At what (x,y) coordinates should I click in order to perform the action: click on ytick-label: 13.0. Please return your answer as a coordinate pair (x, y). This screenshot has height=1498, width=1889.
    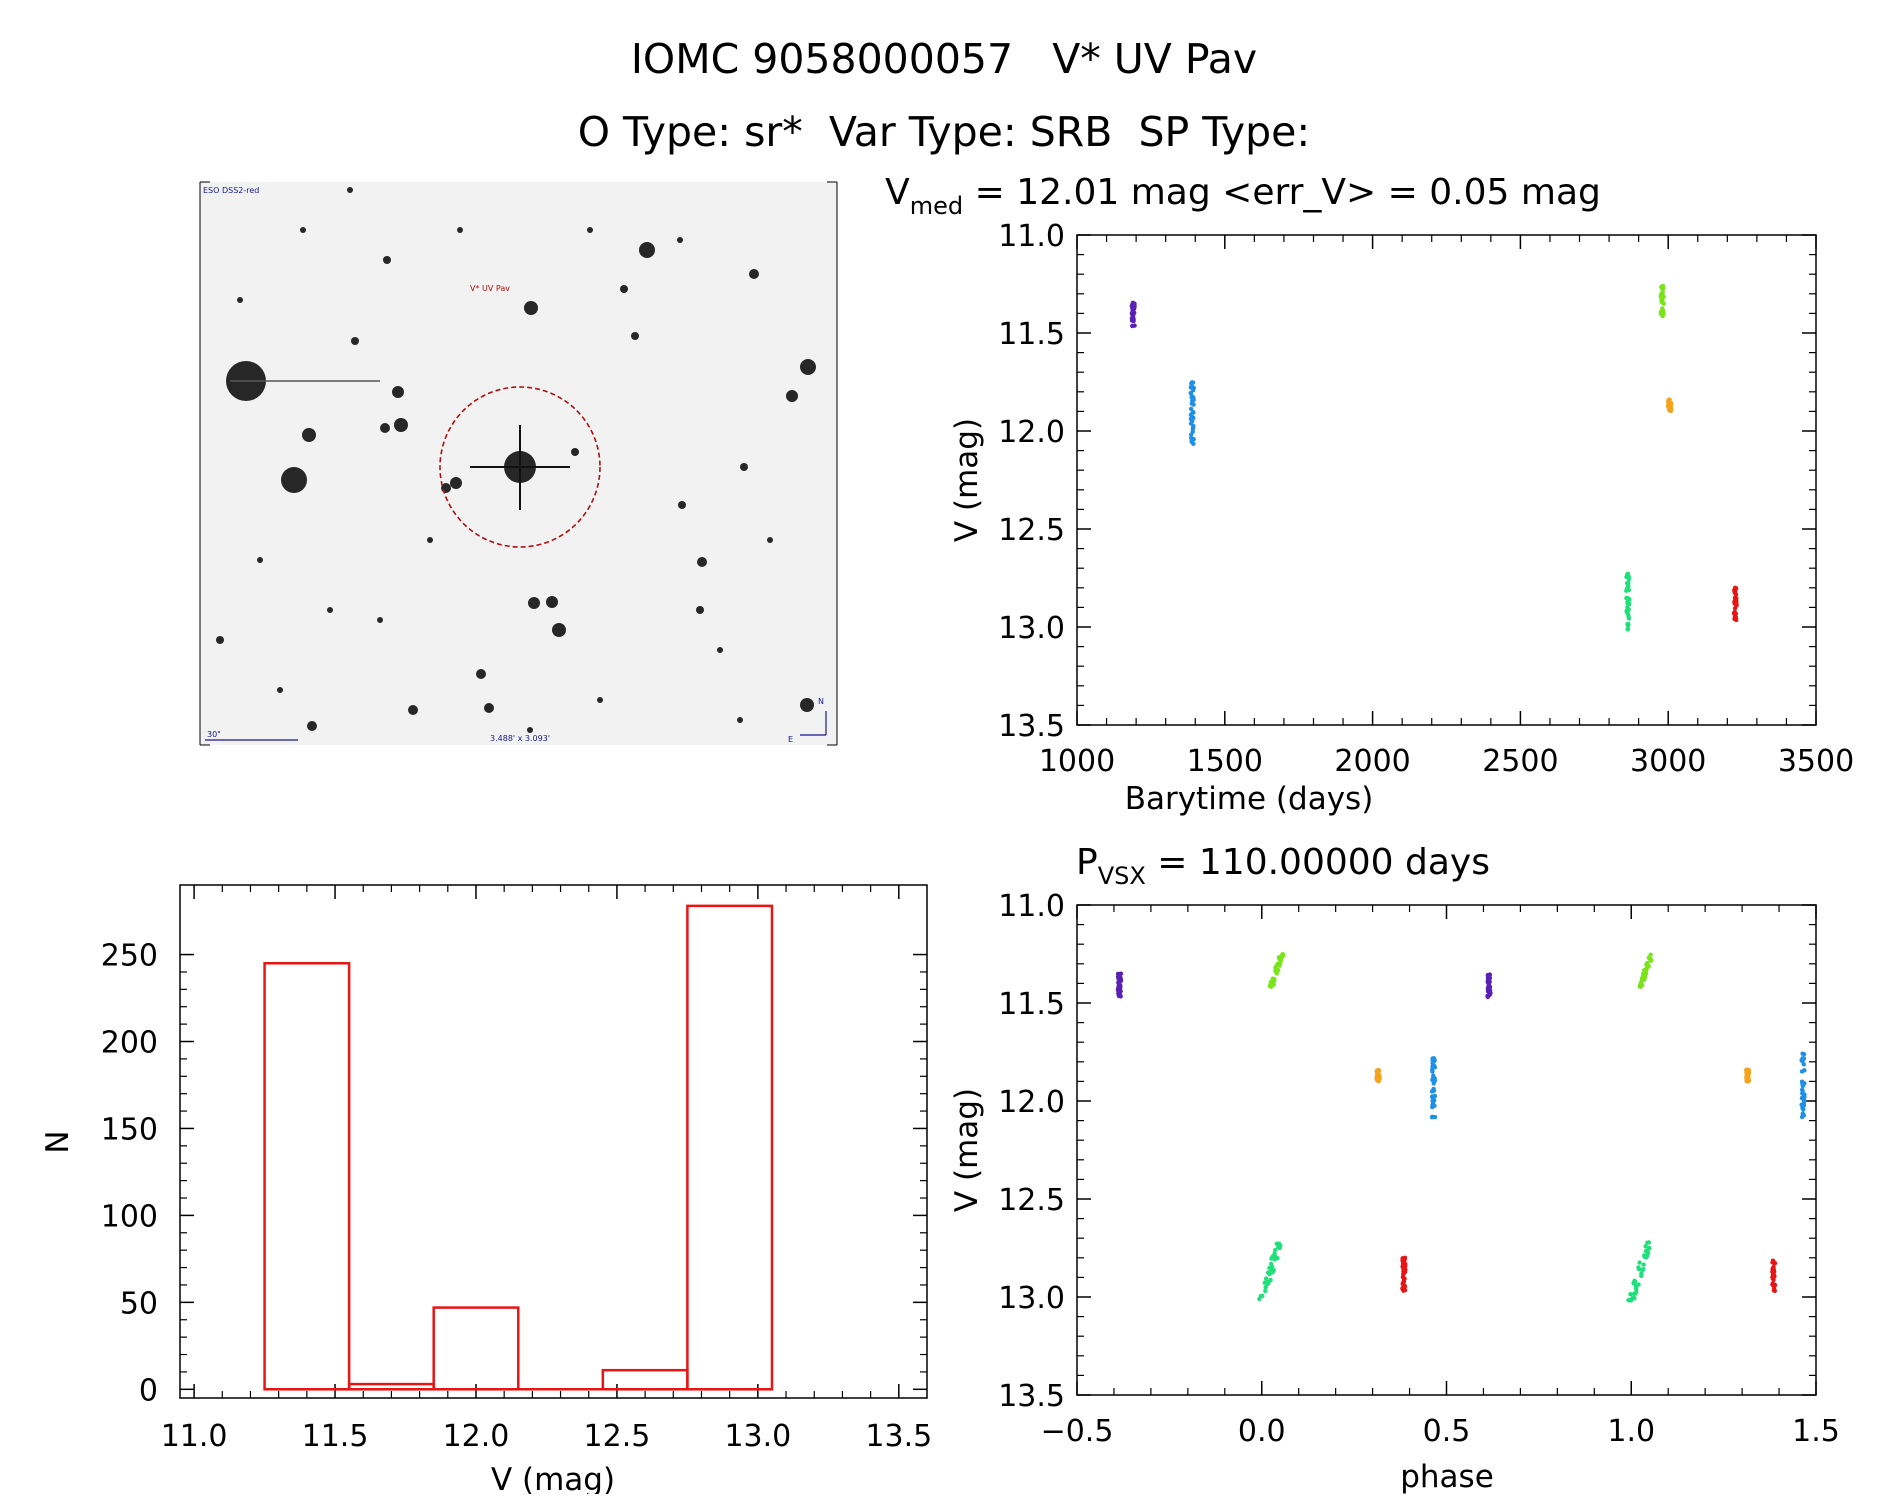
    Looking at the image, I should click on (1031, 1298).